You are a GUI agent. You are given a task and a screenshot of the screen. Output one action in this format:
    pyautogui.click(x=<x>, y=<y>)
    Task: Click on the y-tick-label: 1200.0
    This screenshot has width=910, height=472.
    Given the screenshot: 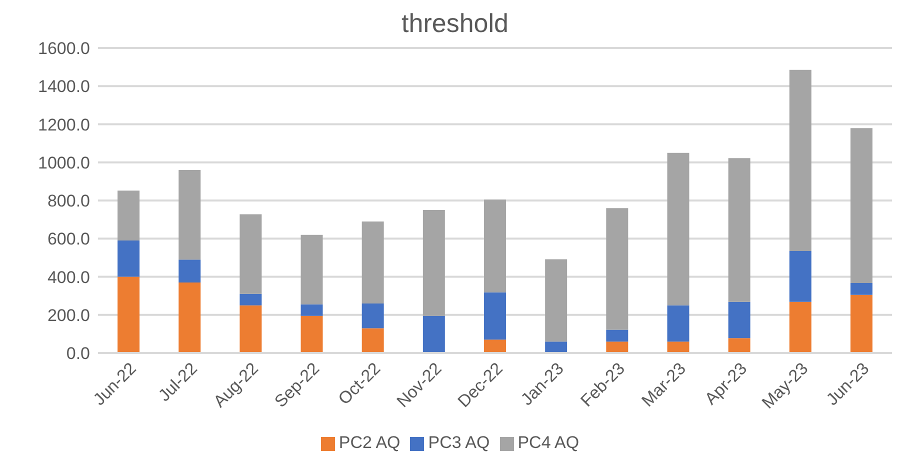 What is the action you would take?
    pyautogui.click(x=64, y=124)
    